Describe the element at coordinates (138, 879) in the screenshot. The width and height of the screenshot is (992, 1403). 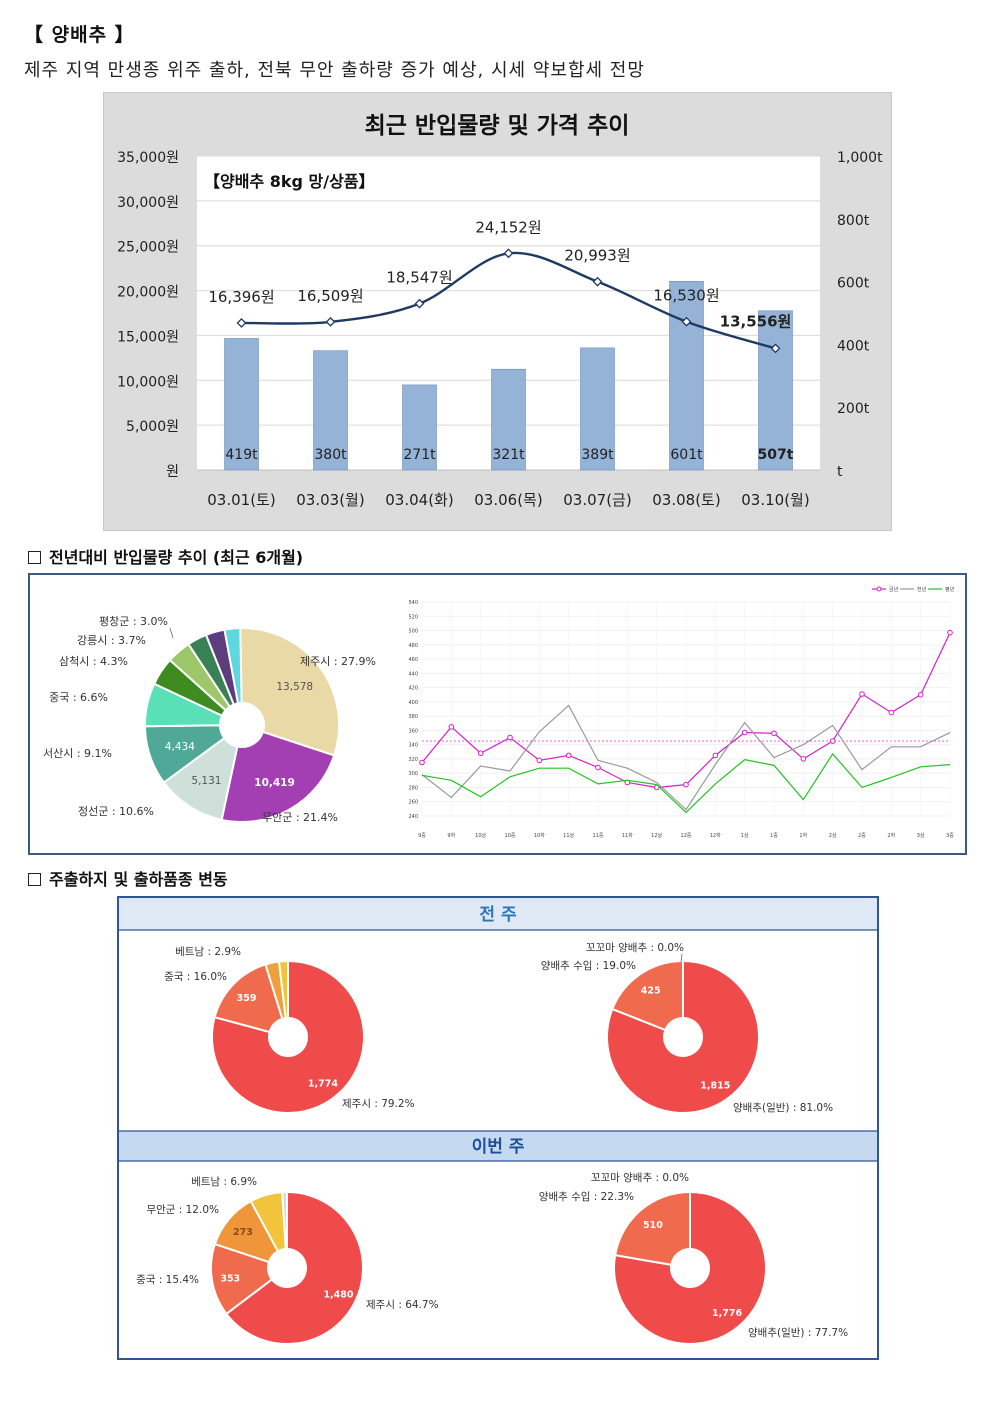
I see `section-shipping-title: 주출하지 및 출하품종 변동` at that location.